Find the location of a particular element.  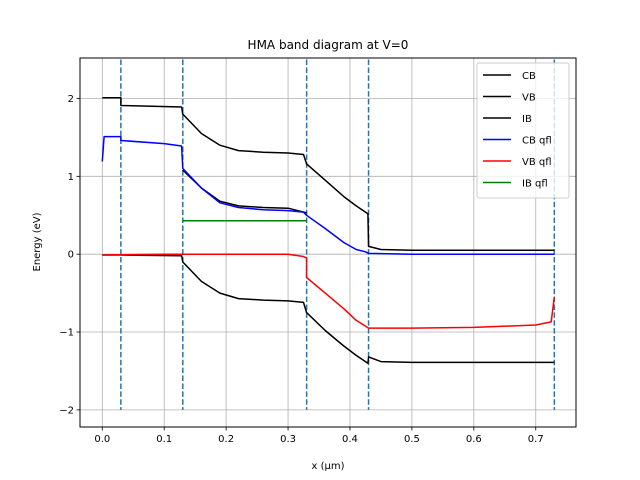

x-axis-label: x (μm) is located at coordinates (327, 466).